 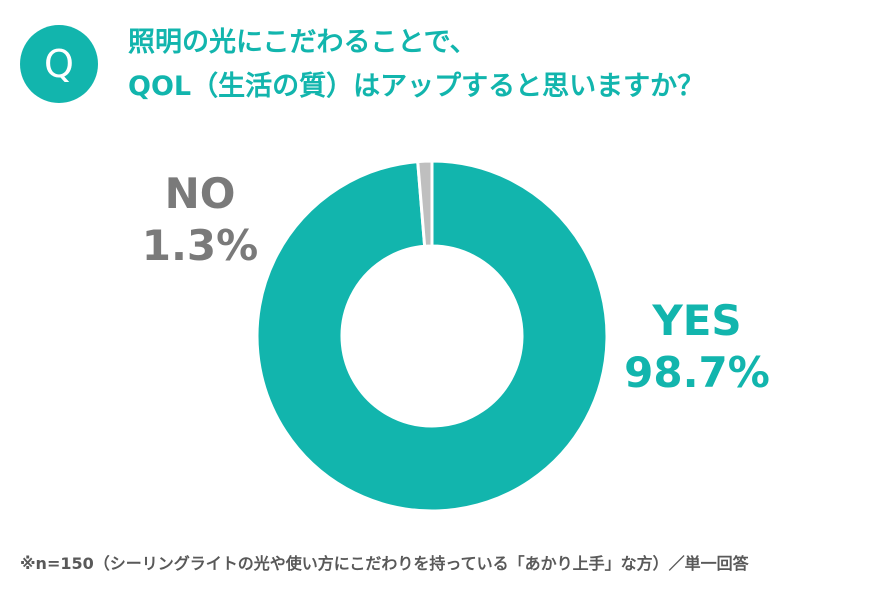 I want to click on donut-slice-no, so click(x=425, y=203).